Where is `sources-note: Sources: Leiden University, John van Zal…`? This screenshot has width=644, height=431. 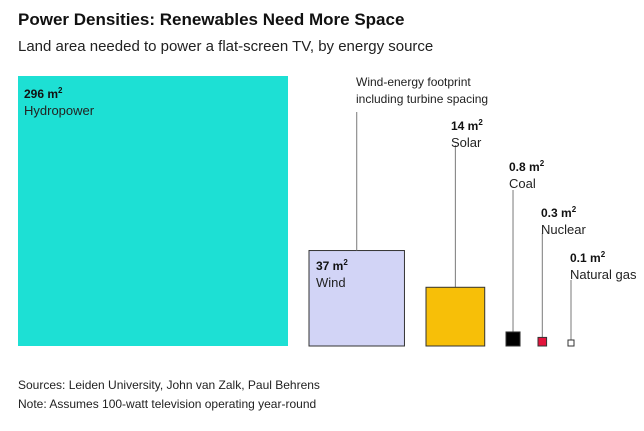 sources-note: Sources: Leiden University, John van Zal… is located at coordinates (169, 385).